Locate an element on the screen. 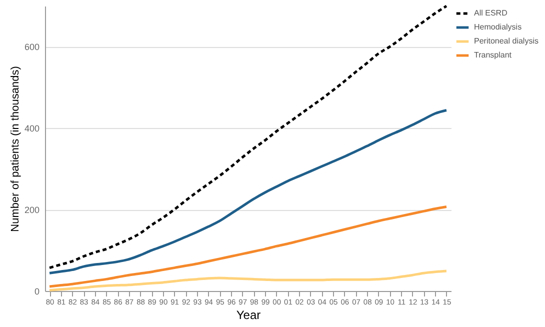 Image resolution: width=545 pixels, height=327 pixels. y-tick-label: 400 is located at coordinates (32, 129).